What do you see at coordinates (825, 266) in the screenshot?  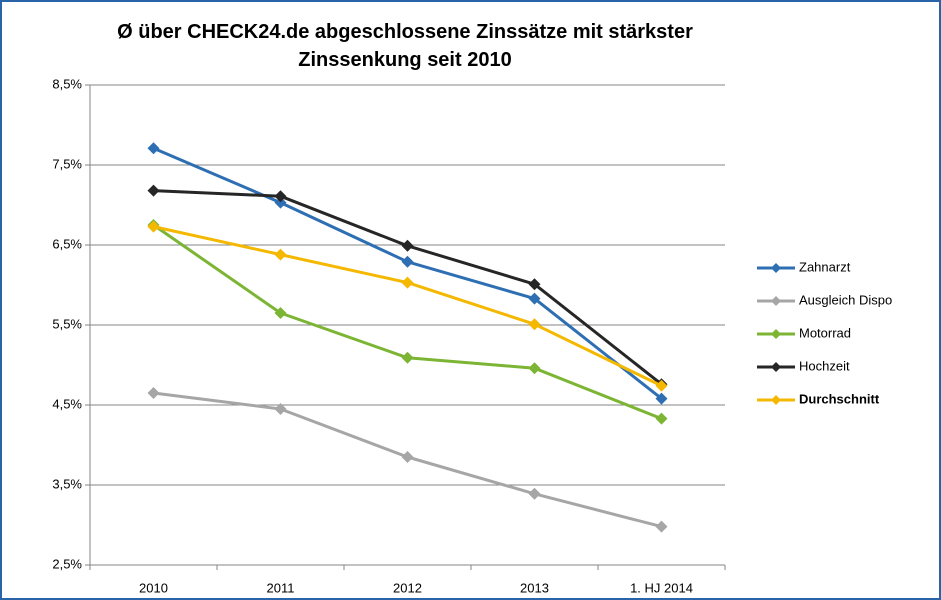 I see `legend-label: Zahnarzt` at bounding box center [825, 266].